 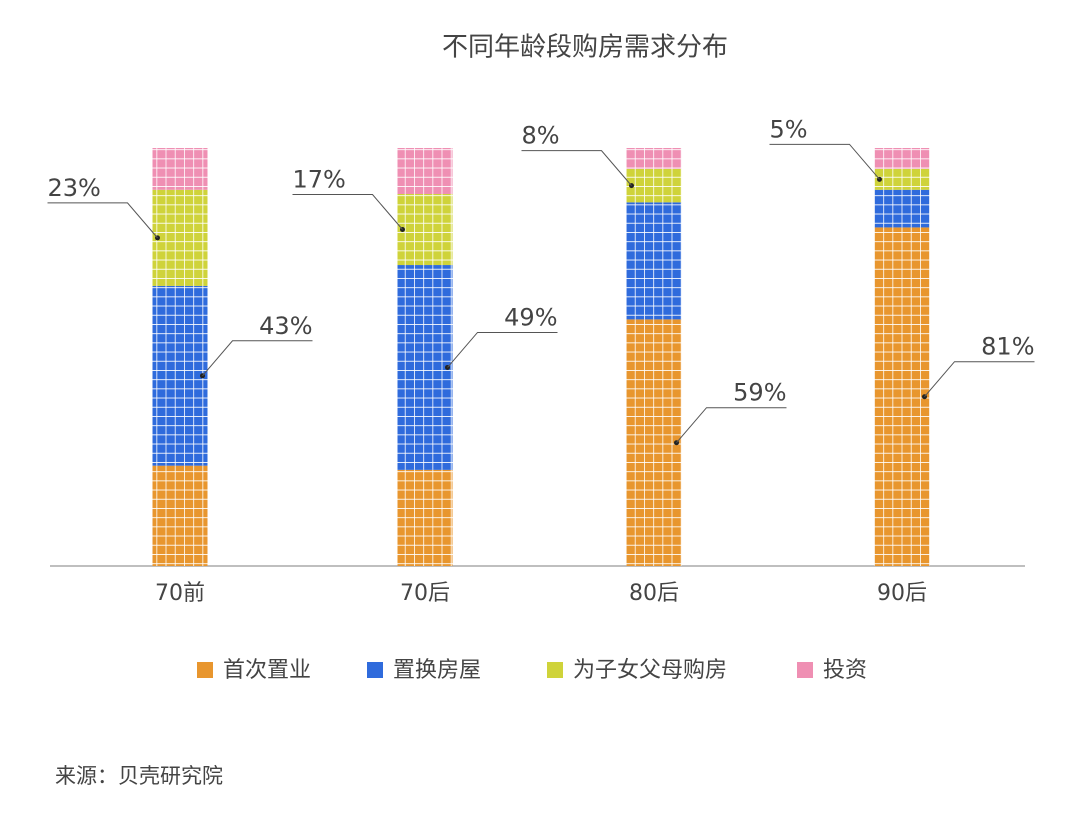 I want to click on value-label: 5%, so click(x=789, y=129).